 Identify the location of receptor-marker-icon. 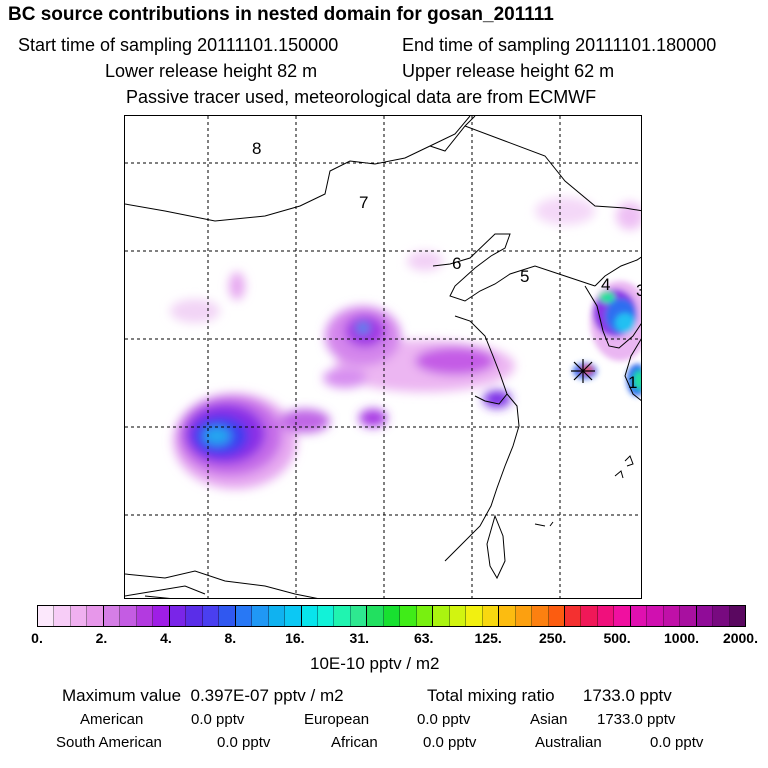
(583, 371).